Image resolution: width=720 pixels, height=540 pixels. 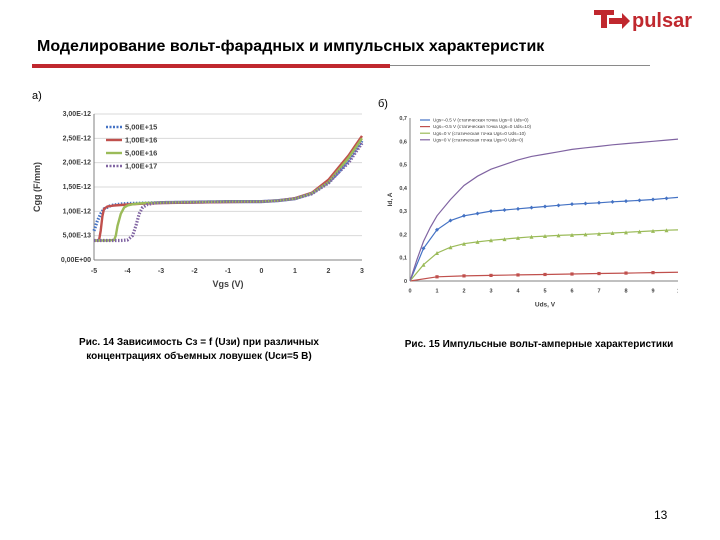 I want to click on legend-label: Ugs=0 V (статическая точка Ugs=0 Uds=10), so click(x=479, y=133).